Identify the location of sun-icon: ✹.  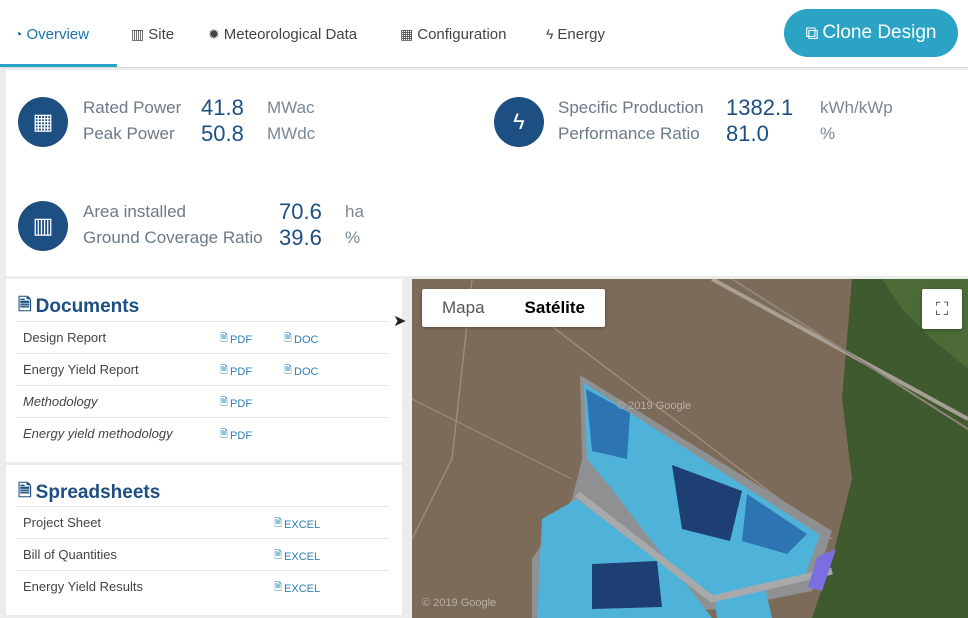
(214, 33).